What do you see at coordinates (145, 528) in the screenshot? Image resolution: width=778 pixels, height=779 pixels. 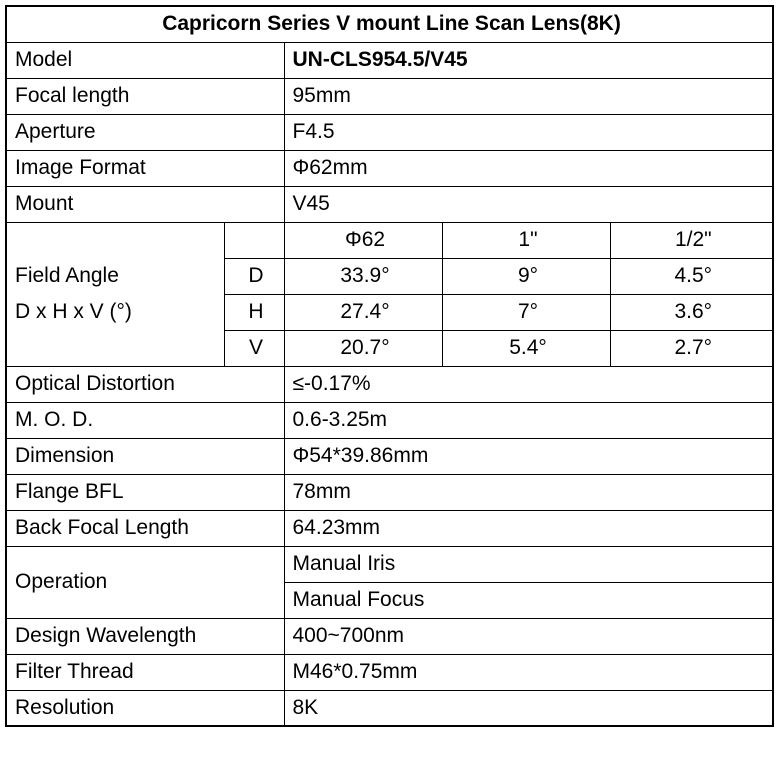 I see `spec-label-back-focal-length: Back Focal Length` at bounding box center [145, 528].